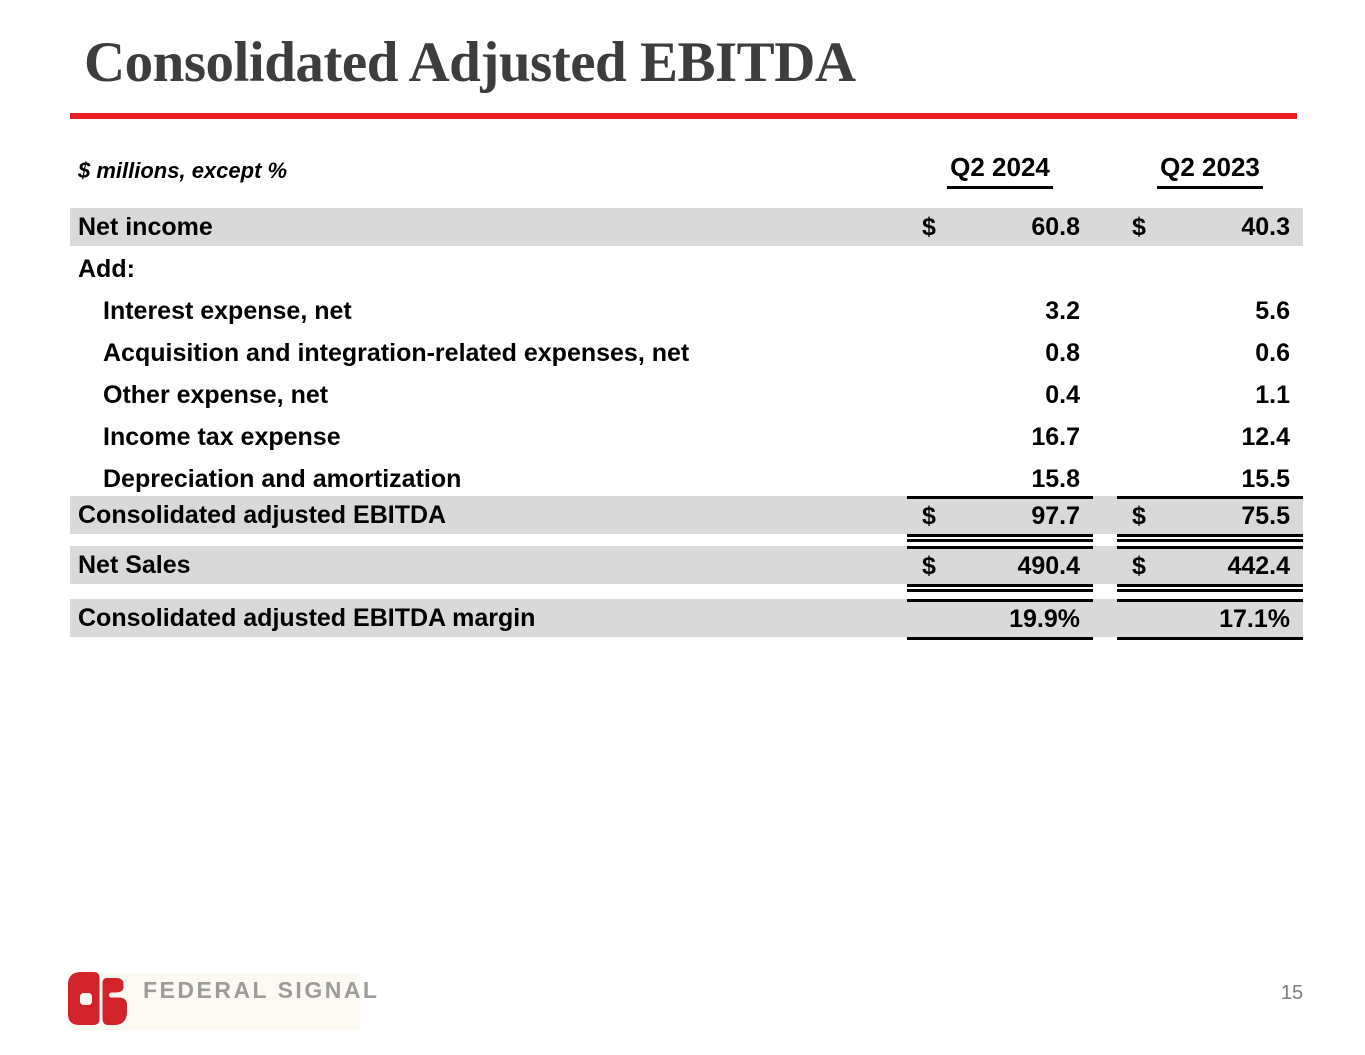 This screenshot has width=1365, height=1055. What do you see at coordinates (1044, 619) in the screenshot?
I see `cell-value: 19.9%` at bounding box center [1044, 619].